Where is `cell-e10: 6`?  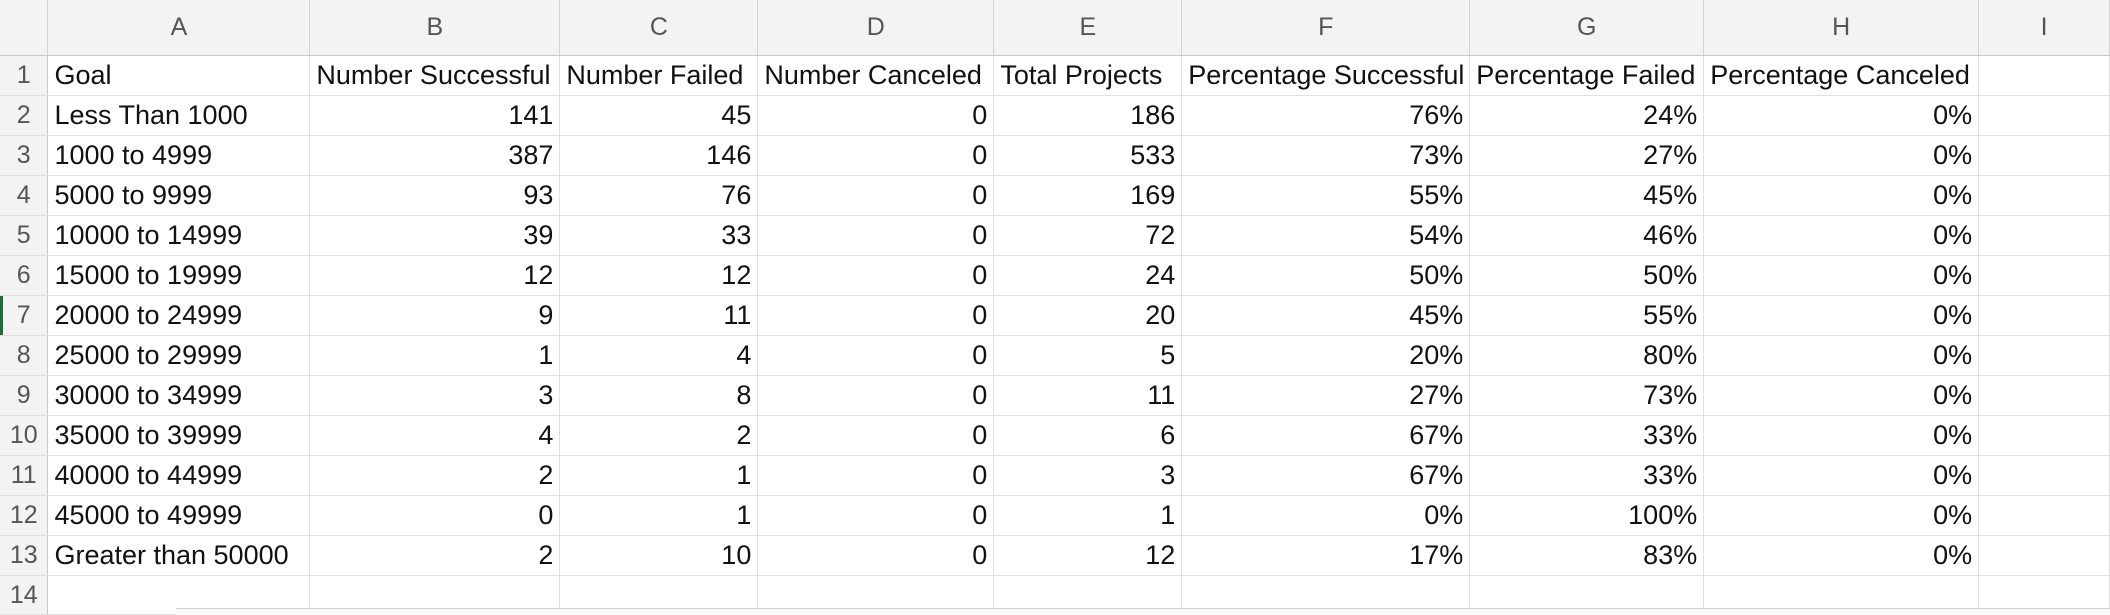
cell-e10: 6 is located at coordinates (1088, 435).